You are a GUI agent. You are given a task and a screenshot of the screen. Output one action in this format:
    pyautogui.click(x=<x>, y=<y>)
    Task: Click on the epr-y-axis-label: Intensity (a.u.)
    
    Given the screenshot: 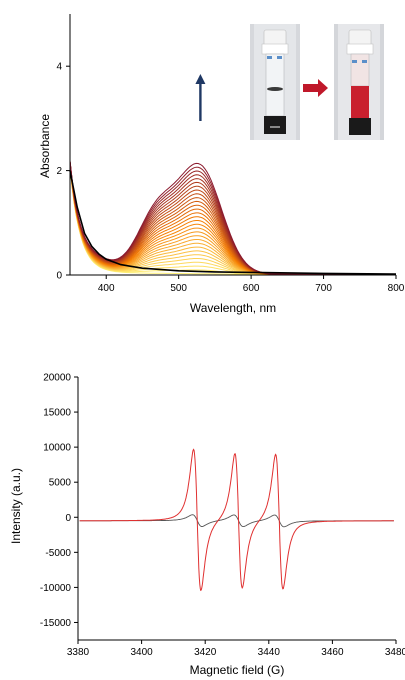 What is the action you would take?
    pyautogui.click(x=16, y=506)
    